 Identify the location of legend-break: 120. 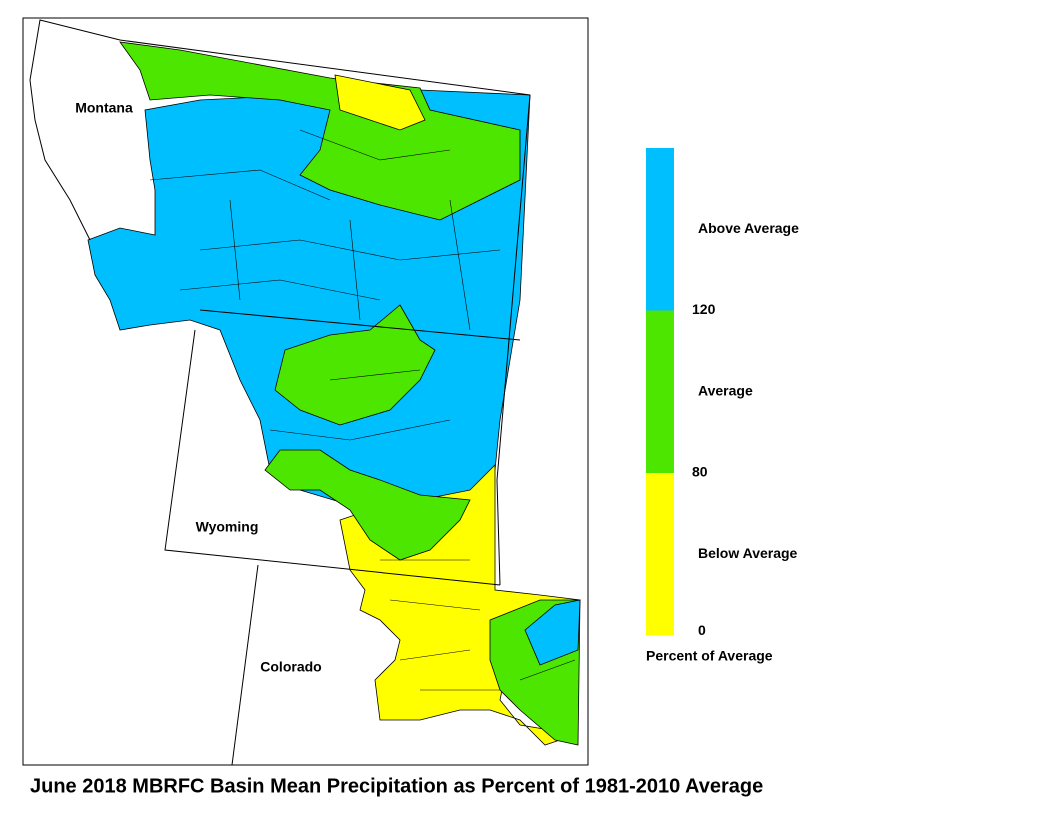
(704, 309).